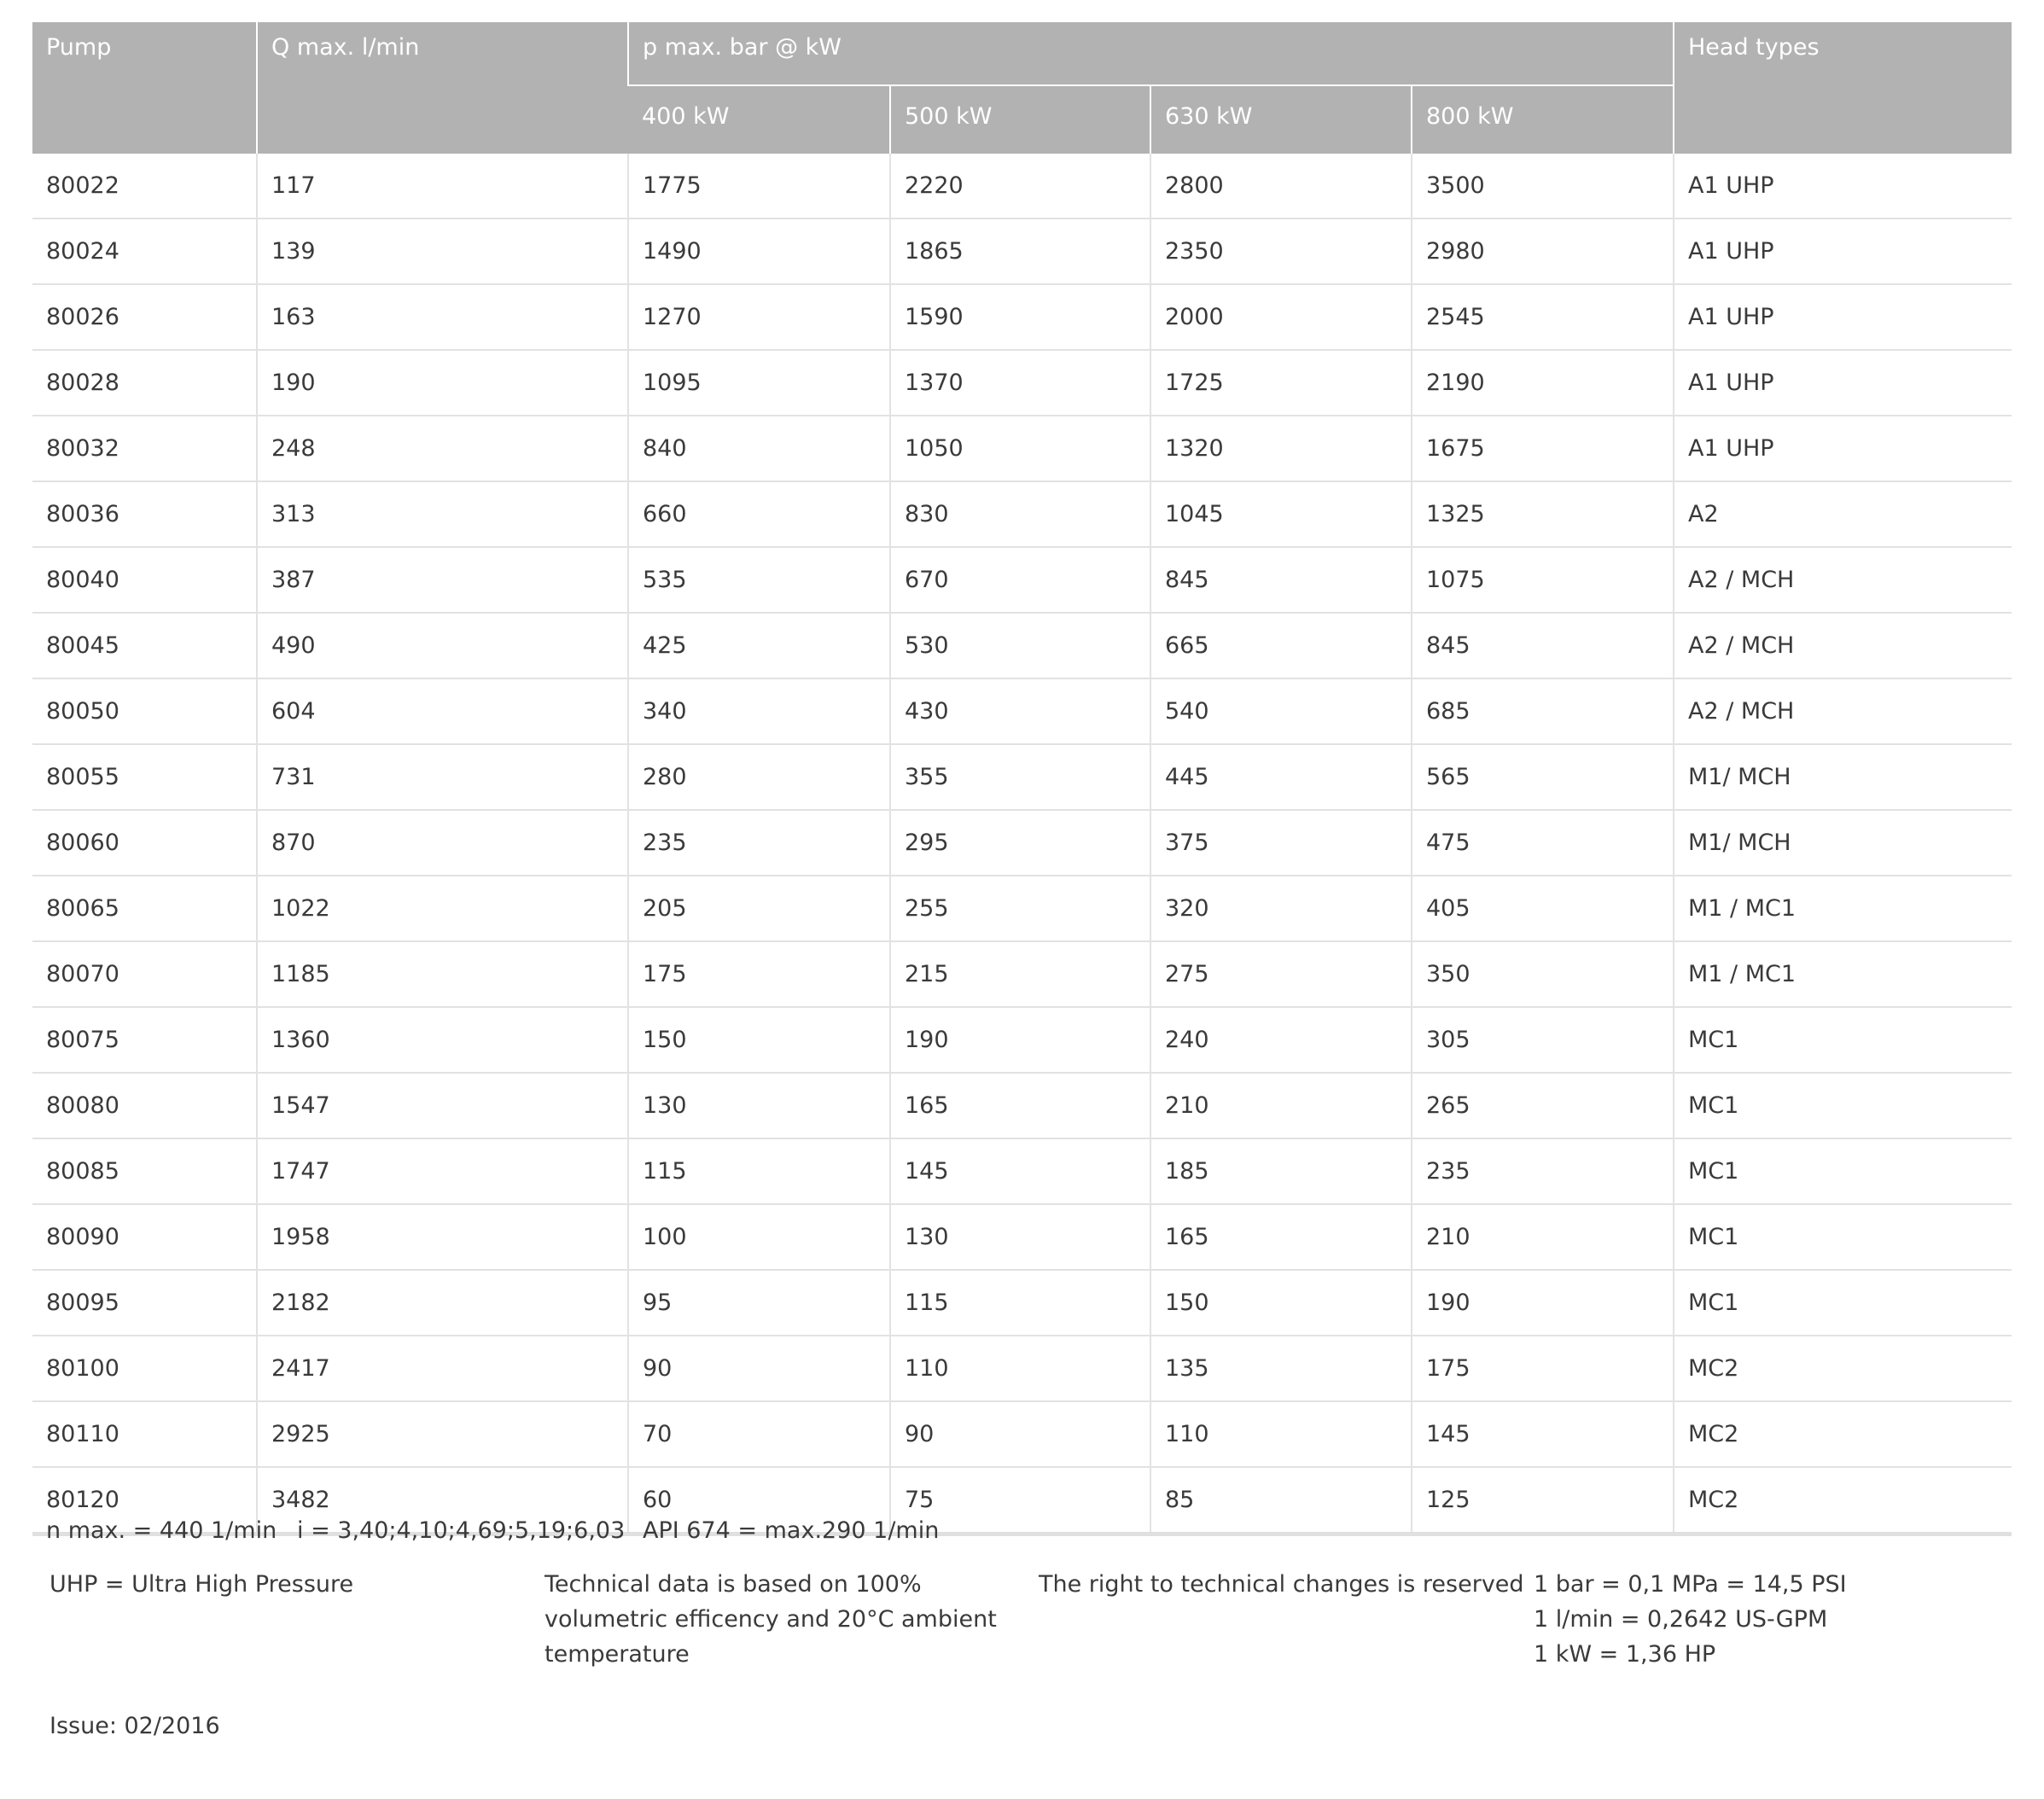 This screenshot has width=2044, height=1799. Describe the element at coordinates (161, 1530) in the screenshot. I see `note-nmax: n max. = 440 1/min` at that location.